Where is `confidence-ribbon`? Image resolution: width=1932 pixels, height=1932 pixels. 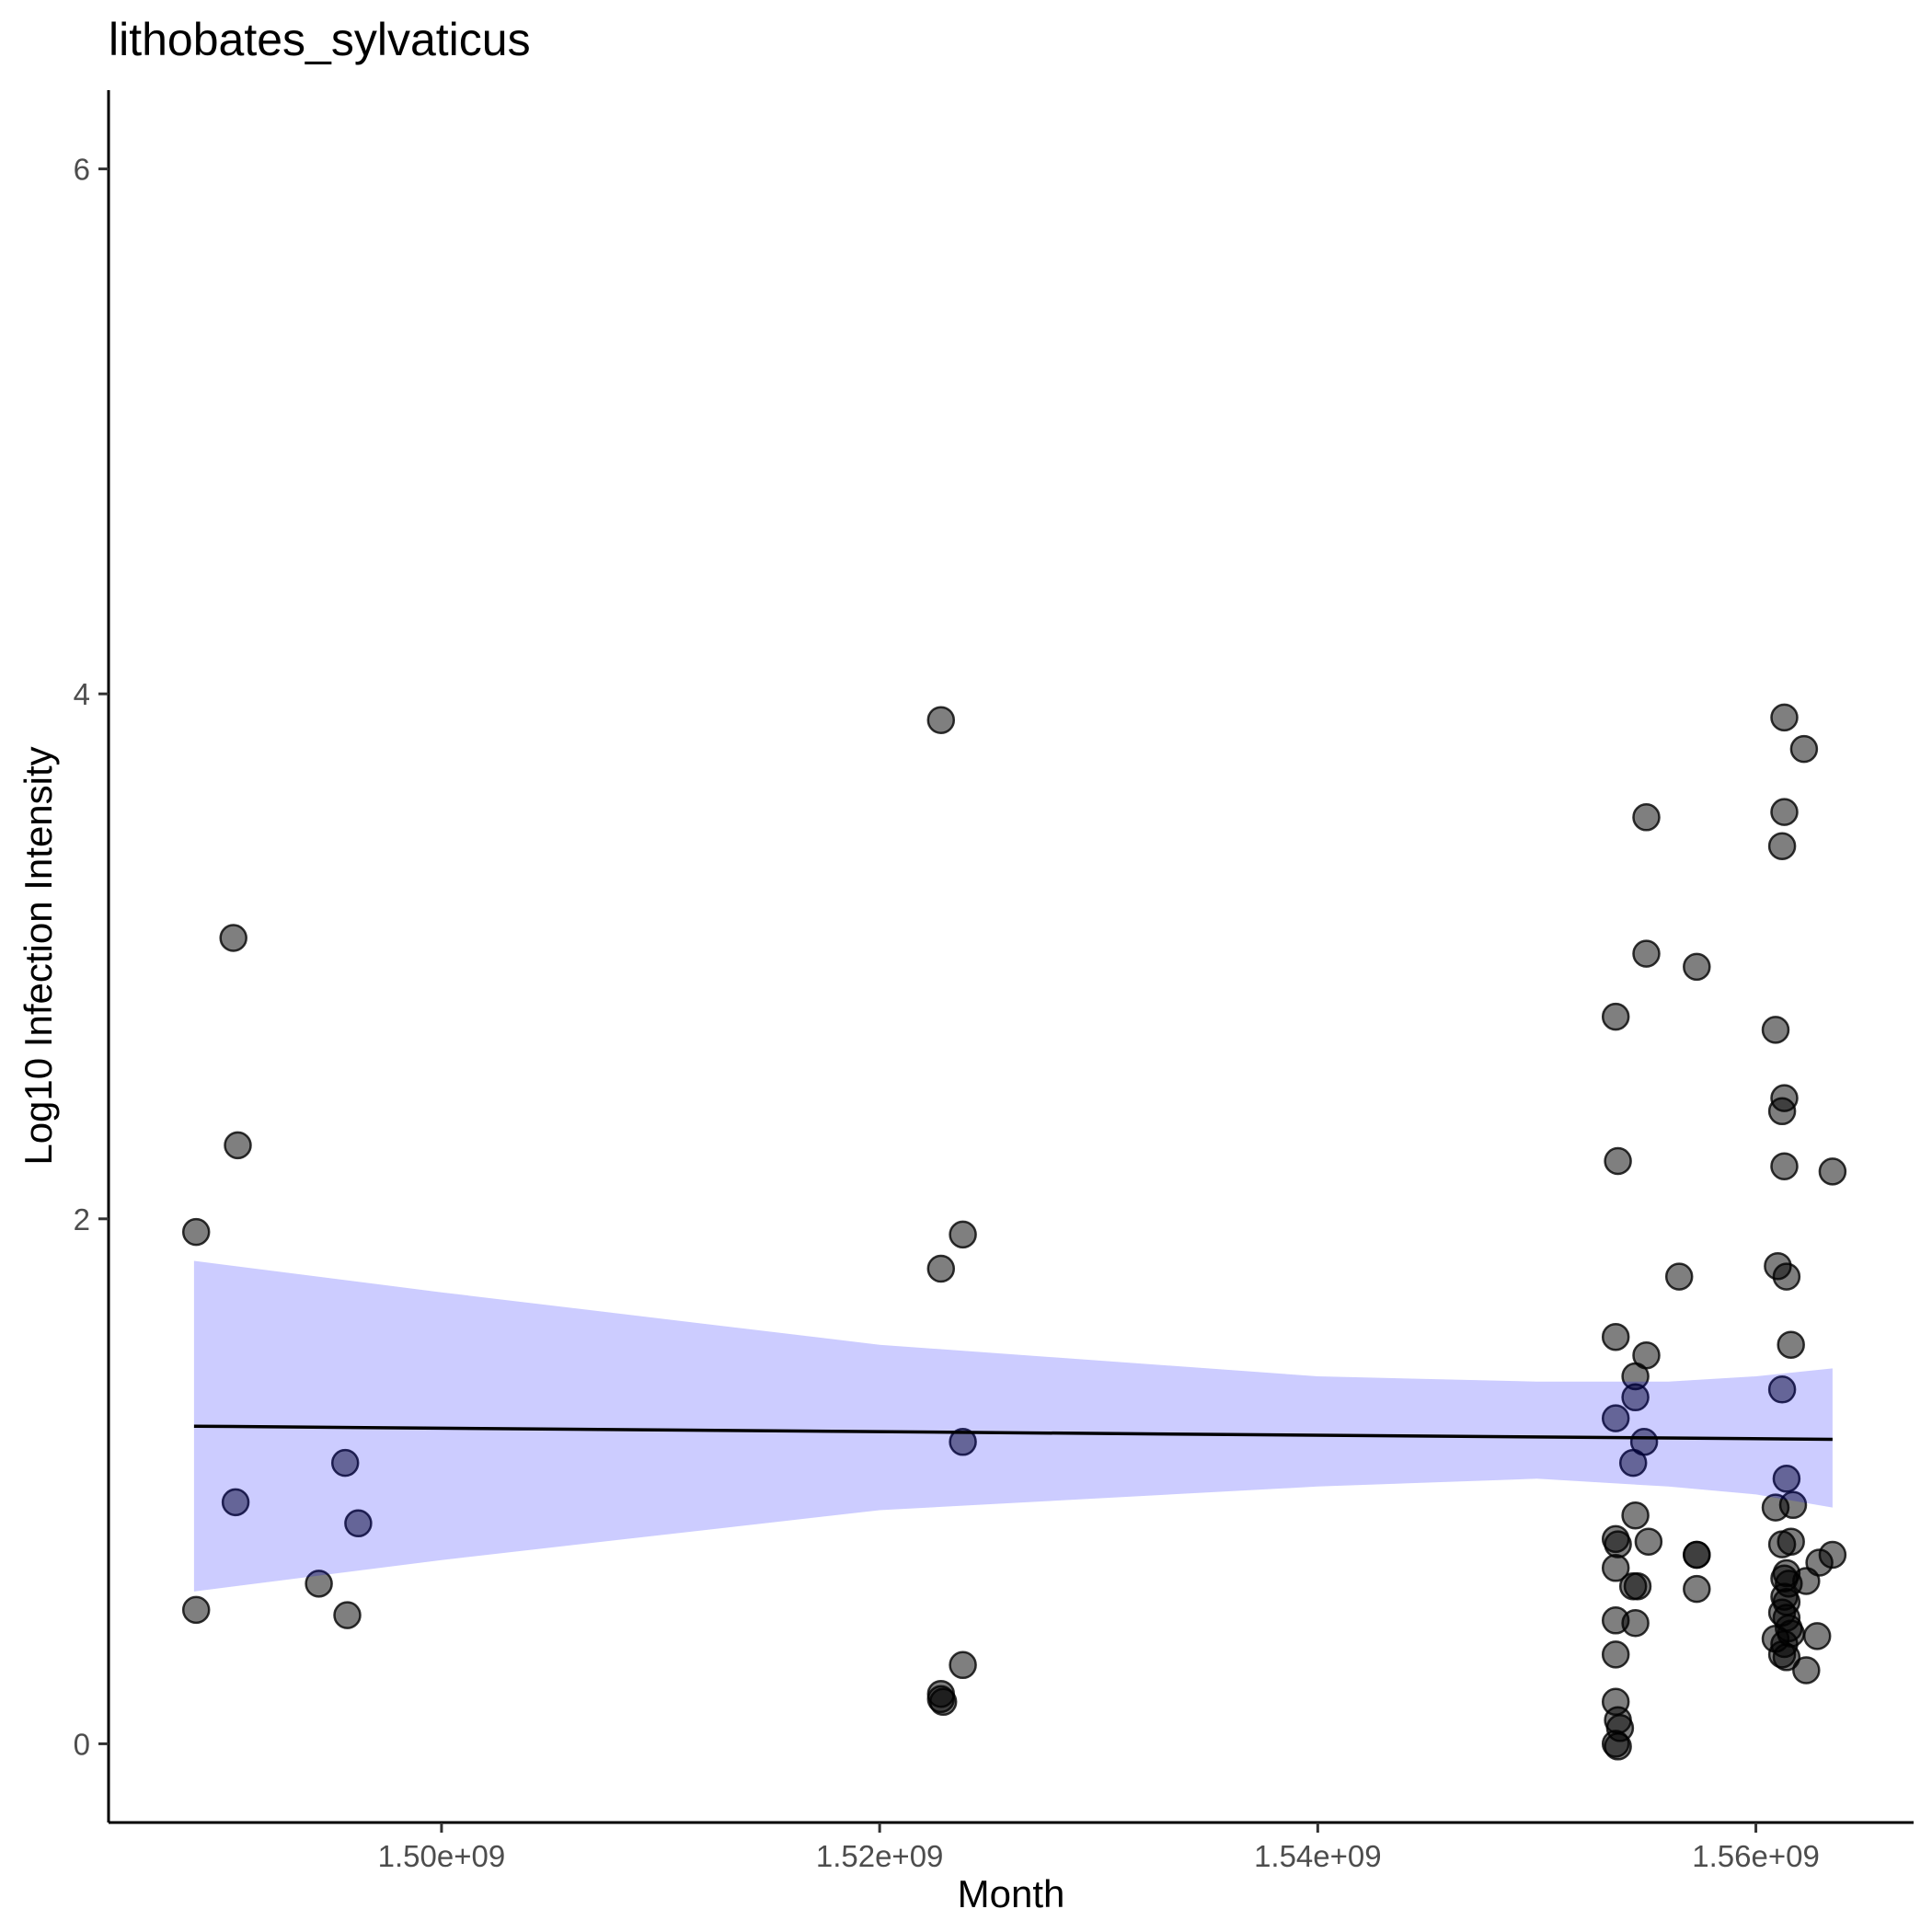
confidence-ribbon is located at coordinates (1013, 1426).